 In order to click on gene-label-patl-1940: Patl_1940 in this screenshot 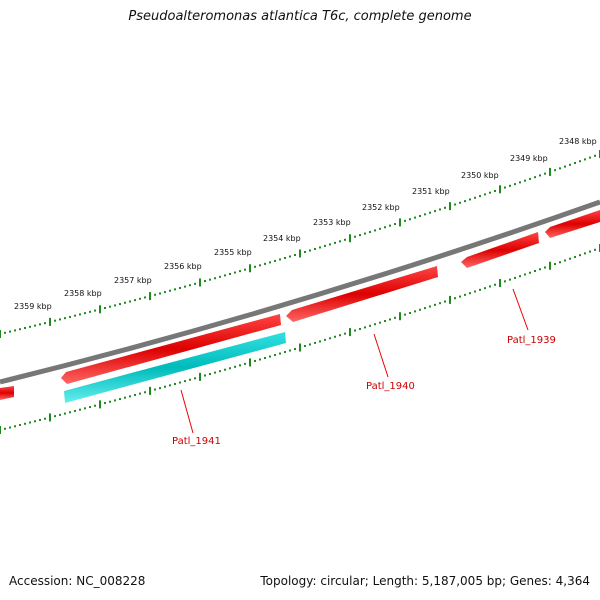, I will do `click(390, 386)`.